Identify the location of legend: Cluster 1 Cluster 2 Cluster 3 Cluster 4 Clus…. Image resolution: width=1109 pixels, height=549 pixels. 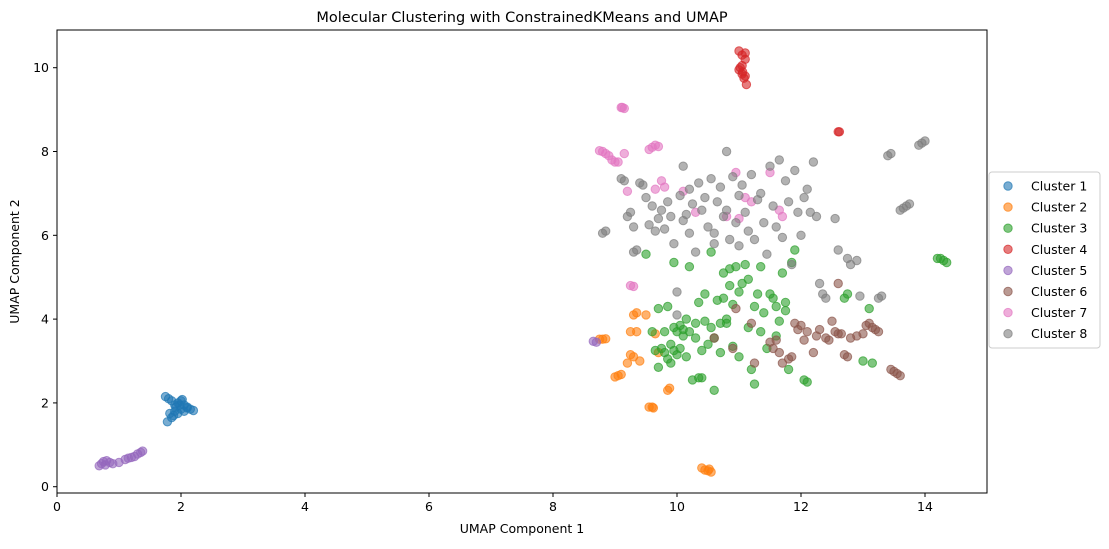
(1044, 260).